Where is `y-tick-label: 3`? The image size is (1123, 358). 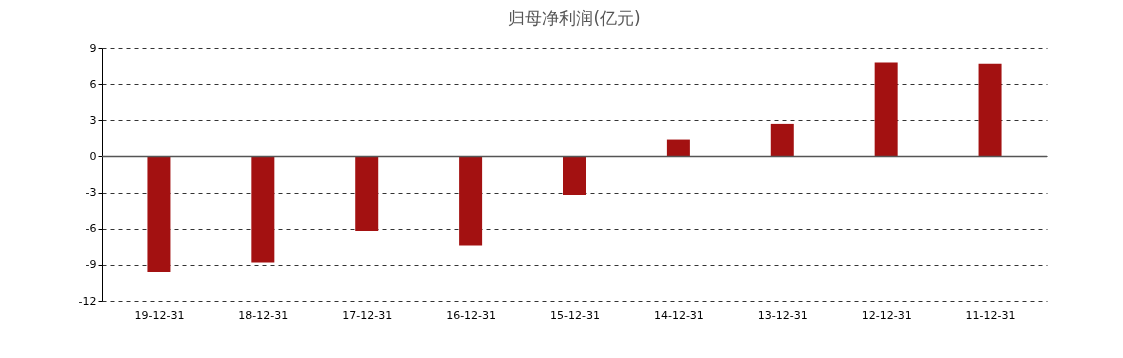 y-tick-label: 3 is located at coordinates (93, 120).